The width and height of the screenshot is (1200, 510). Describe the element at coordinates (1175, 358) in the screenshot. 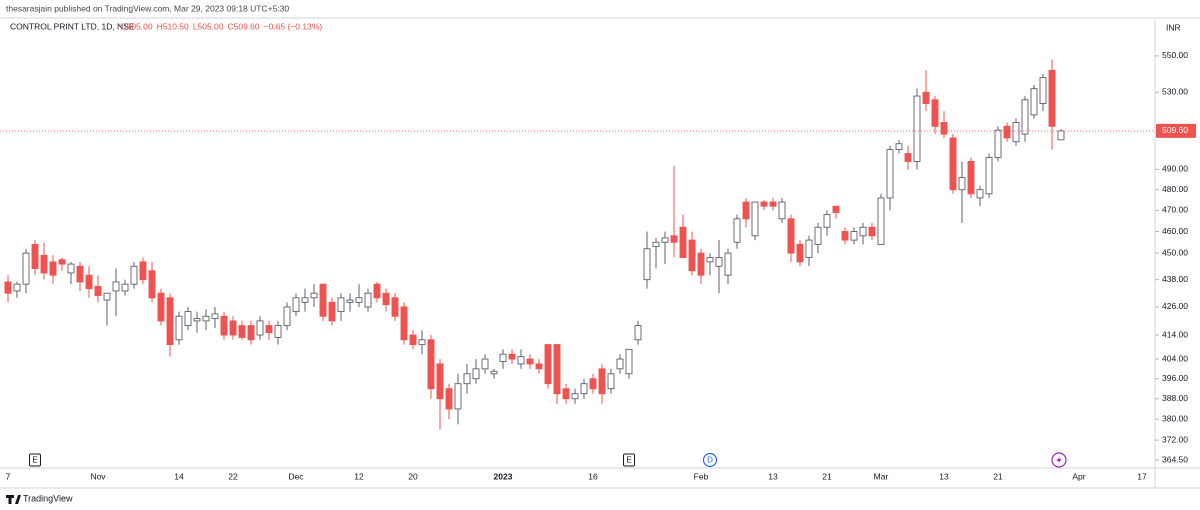

I see `y-tick-label: 404.00` at that location.